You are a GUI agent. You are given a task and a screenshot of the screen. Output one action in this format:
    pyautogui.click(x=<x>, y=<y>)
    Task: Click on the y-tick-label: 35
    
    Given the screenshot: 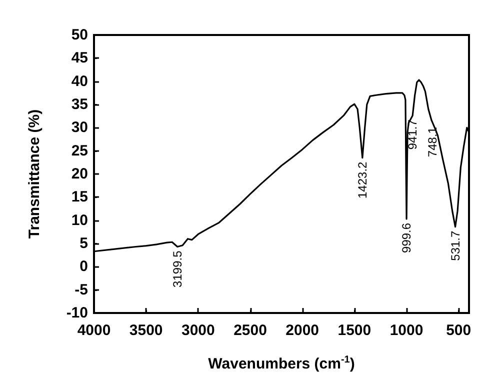 What is the action you would take?
    pyautogui.click(x=79, y=104)
    